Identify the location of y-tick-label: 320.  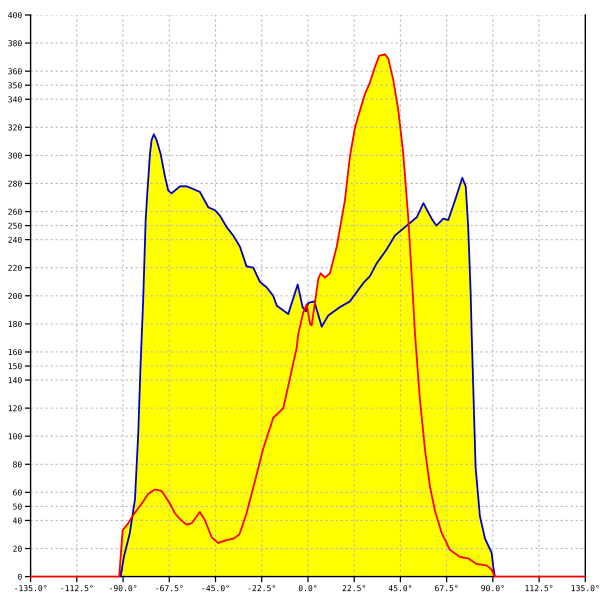
(15, 127).